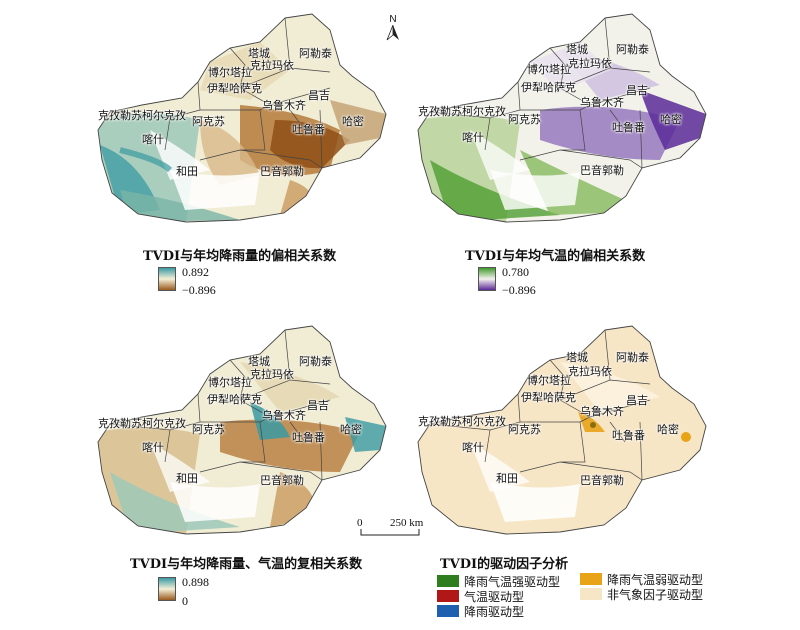  I want to click on p3-label-hotan: 和田, so click(187, 478).